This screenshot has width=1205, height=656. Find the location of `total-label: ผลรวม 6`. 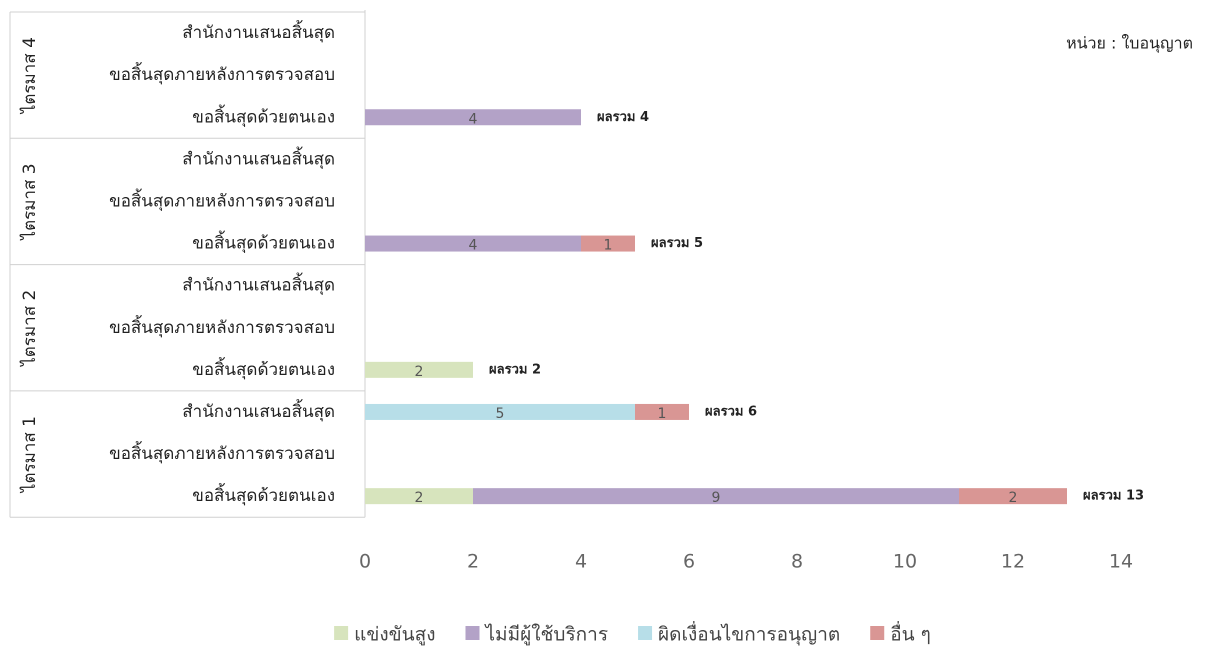

total-label: ผลรวม 6 is located at coordinates (731, 411).